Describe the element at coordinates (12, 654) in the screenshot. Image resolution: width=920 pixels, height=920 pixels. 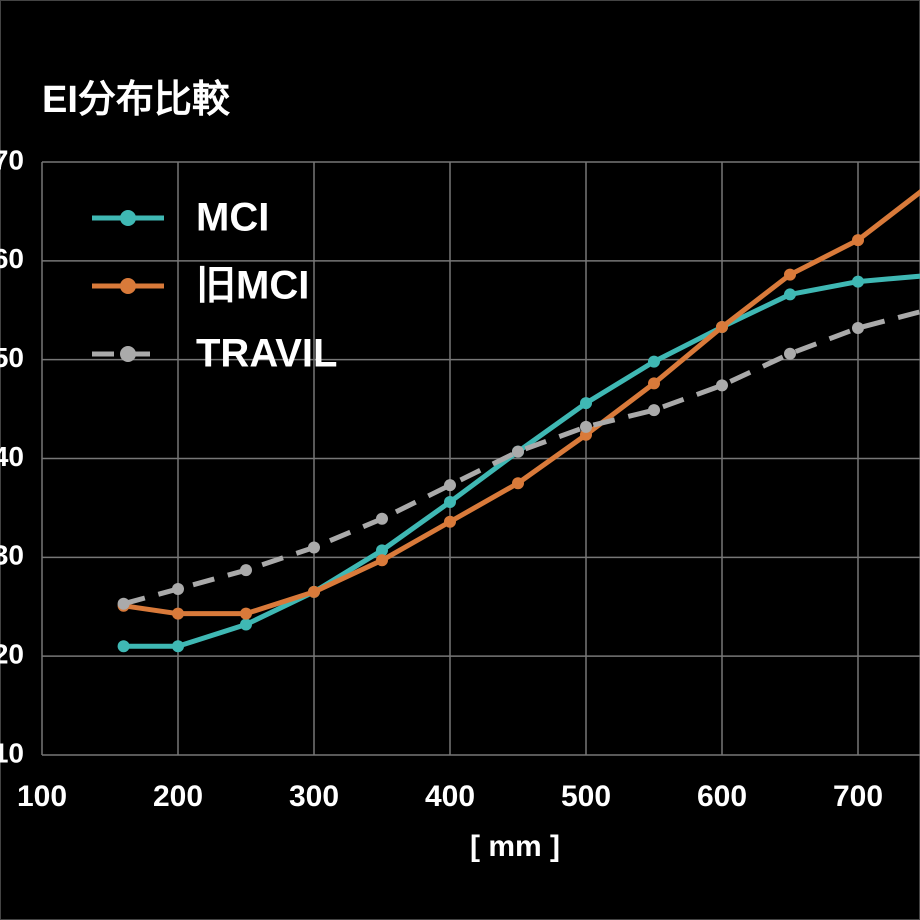
I see `y-tick-label: 20` at that location.